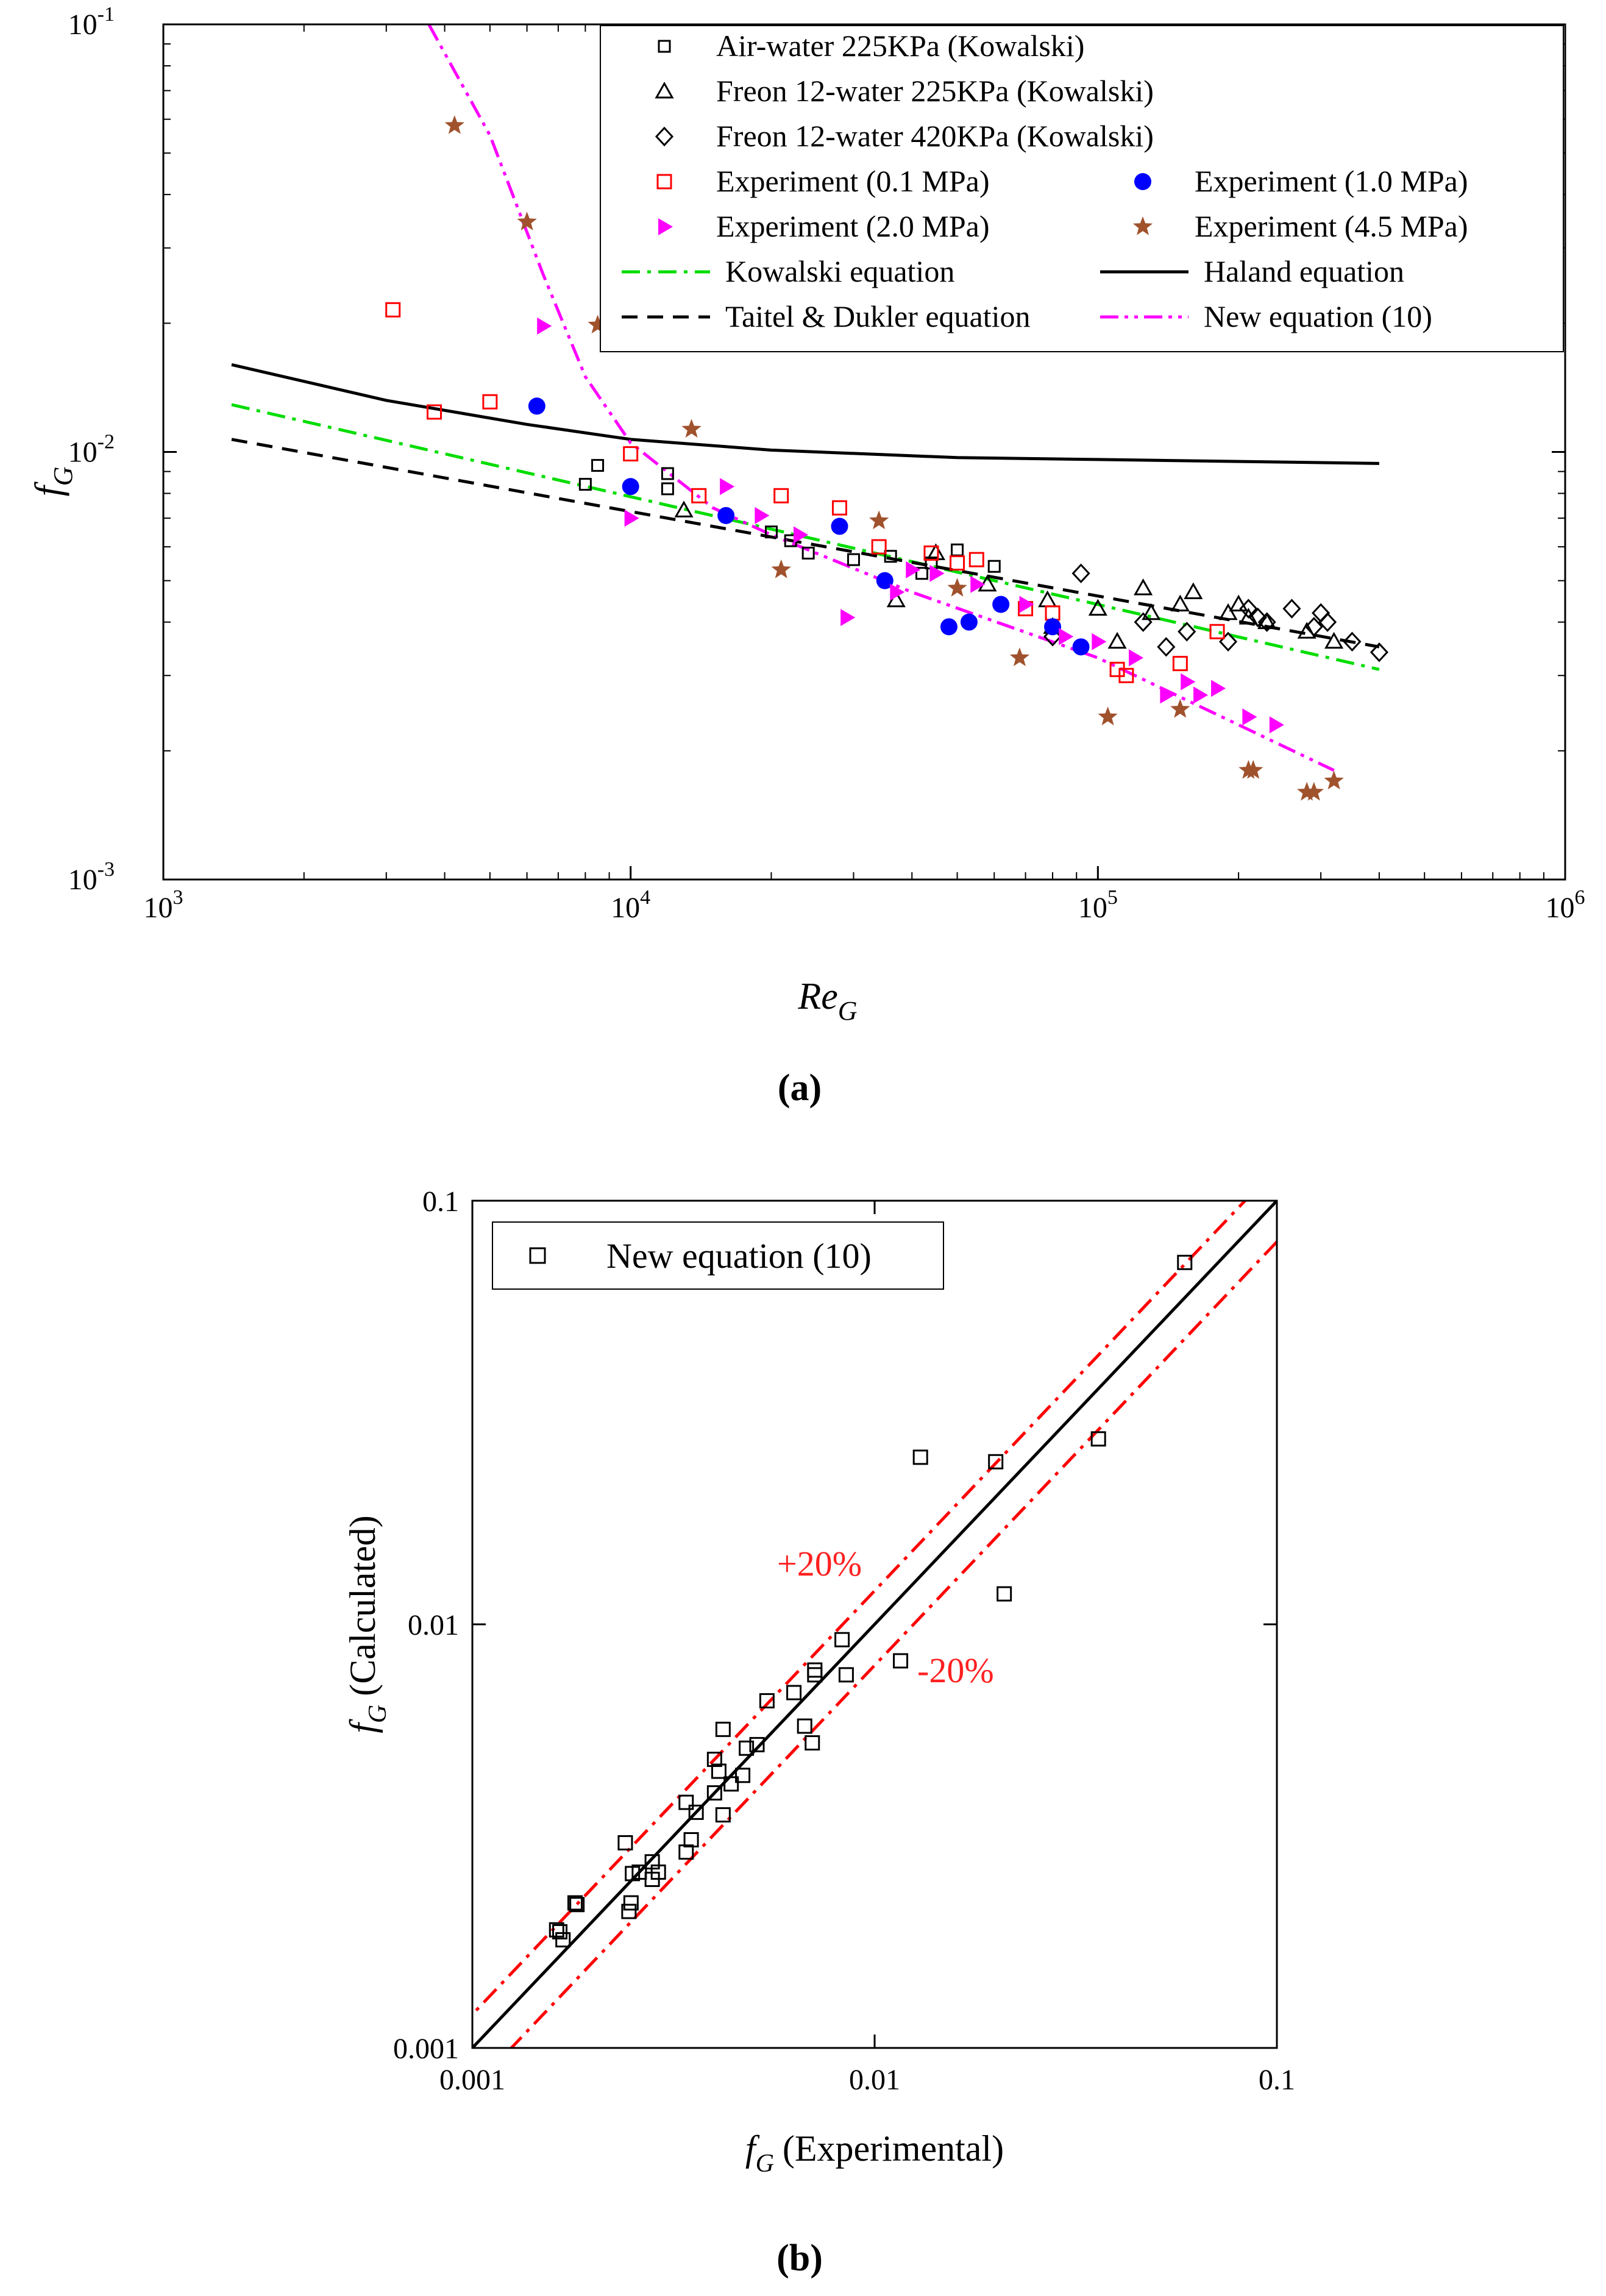 The height and width of the screenshot is (2296, 1606). Describe the element at coordinates (874, 2080) in the screenshot. I see `x-tick-label: 0.01` at that location.